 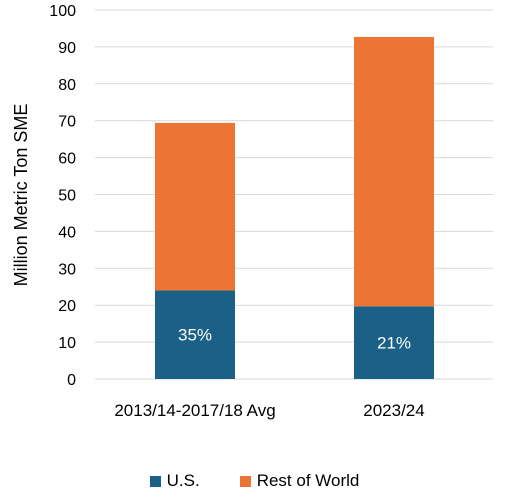 What do you see at coordinates (67, 269) in the screenshot?
I see `y-tick-label: 30` at bounding box center [67, 269].